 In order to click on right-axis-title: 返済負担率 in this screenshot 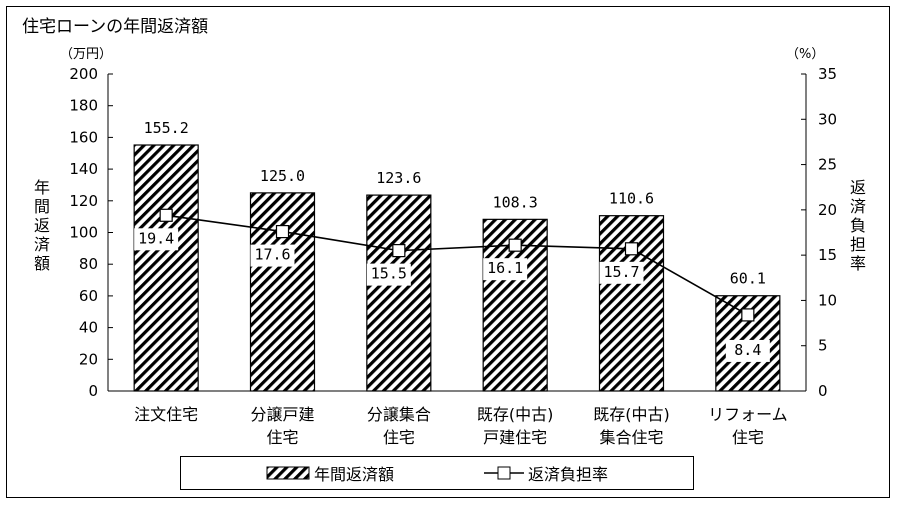, I will do `click(857, 225)`.